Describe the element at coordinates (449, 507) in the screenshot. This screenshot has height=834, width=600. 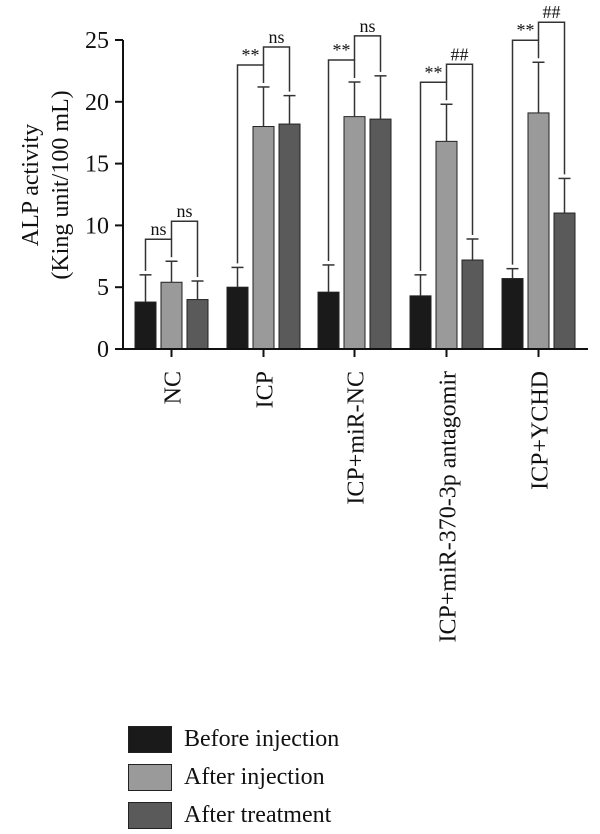
I see `x-tick-label: ICP+miR-370-3p antagomir` at that location.